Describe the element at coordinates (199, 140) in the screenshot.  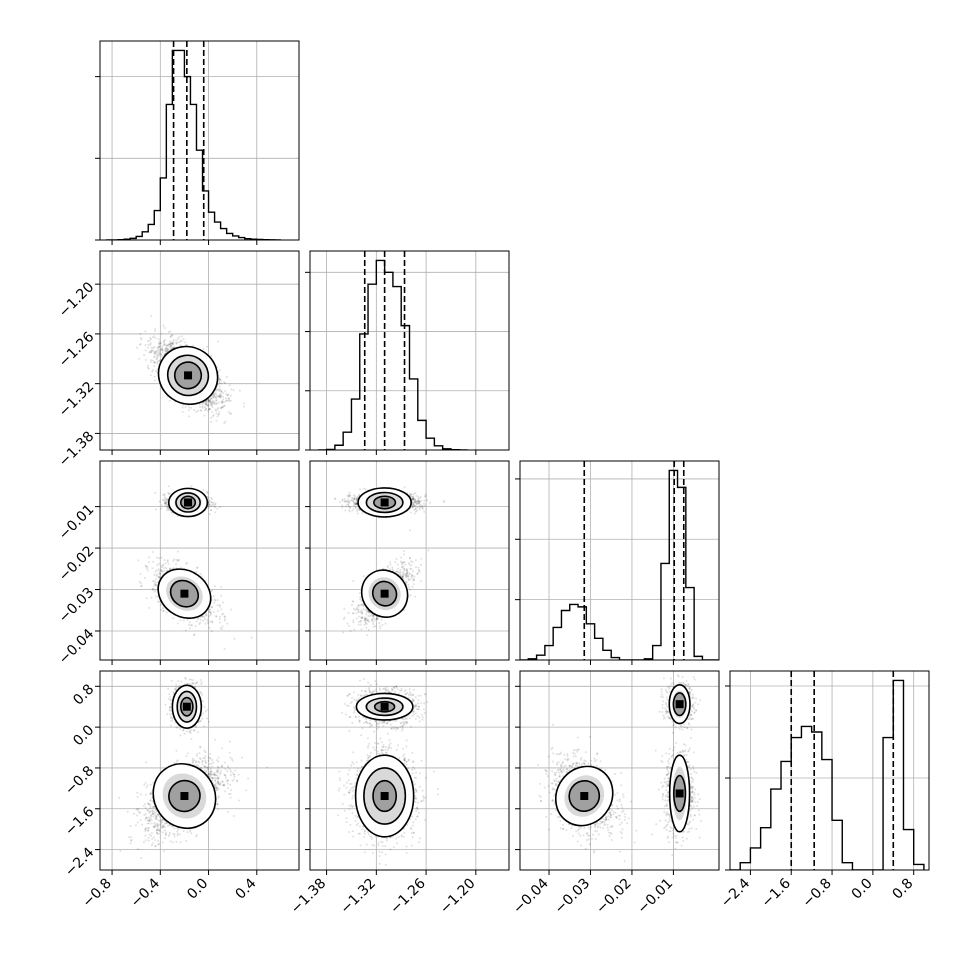
I see `panel-frame` at that location.